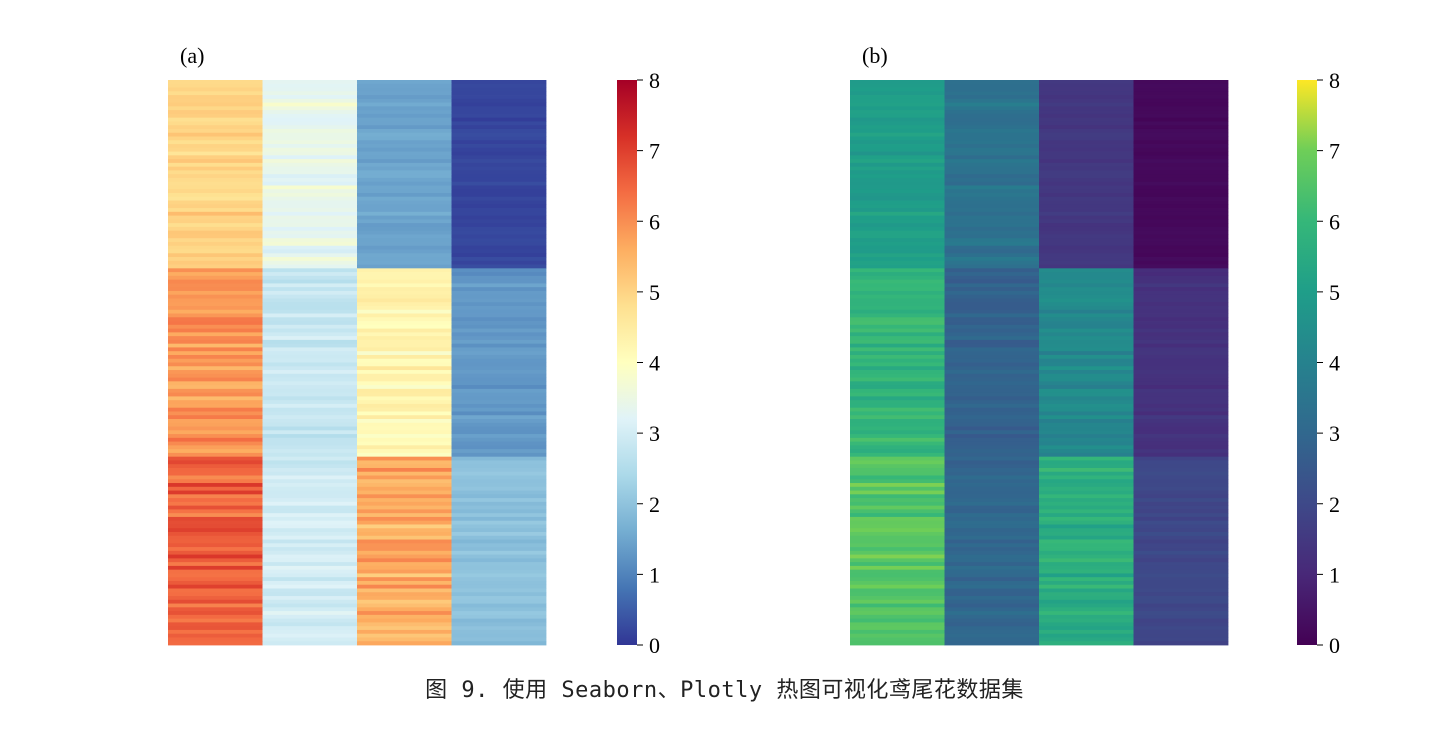 The height and width of the screenshot is (735, 1449). I want to click on colorbar-tick-label: 2, so click(654, 504).